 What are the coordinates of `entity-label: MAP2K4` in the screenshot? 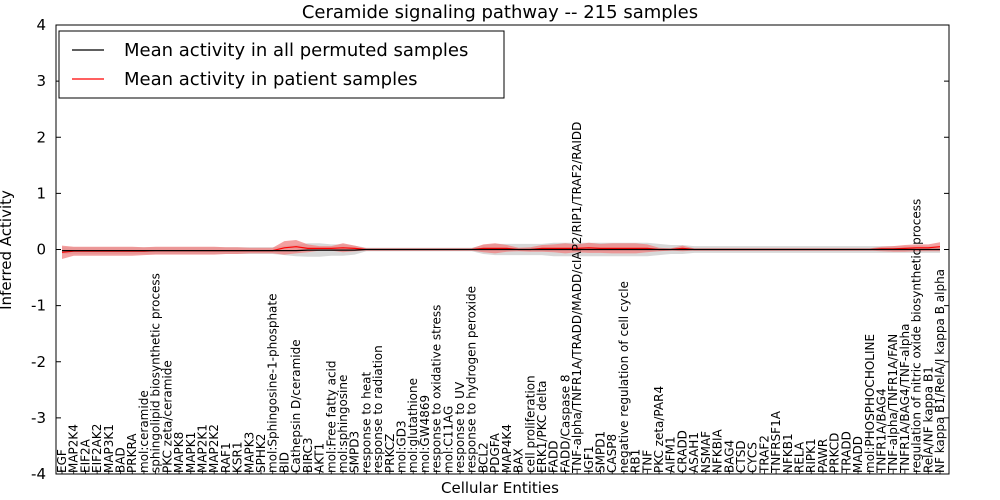 It's located at (74, 448).